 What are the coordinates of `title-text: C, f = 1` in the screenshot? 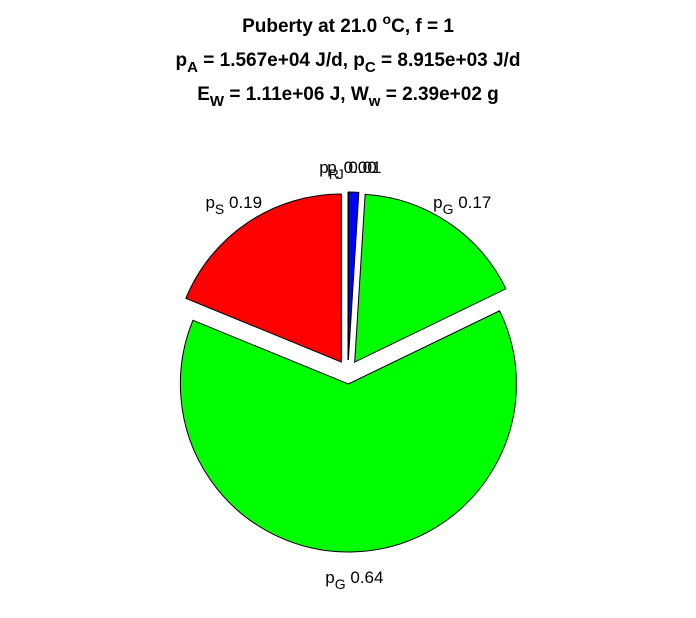 It's located at (422, 26).